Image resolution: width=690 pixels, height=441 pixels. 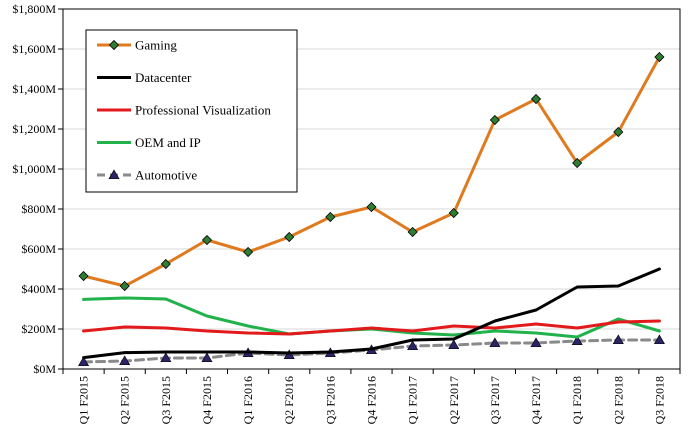 What do you see at coordinates (38, 249) in the screenshot?
I see `y-tick-label-3: $600M` at bounding box center [38, 249].